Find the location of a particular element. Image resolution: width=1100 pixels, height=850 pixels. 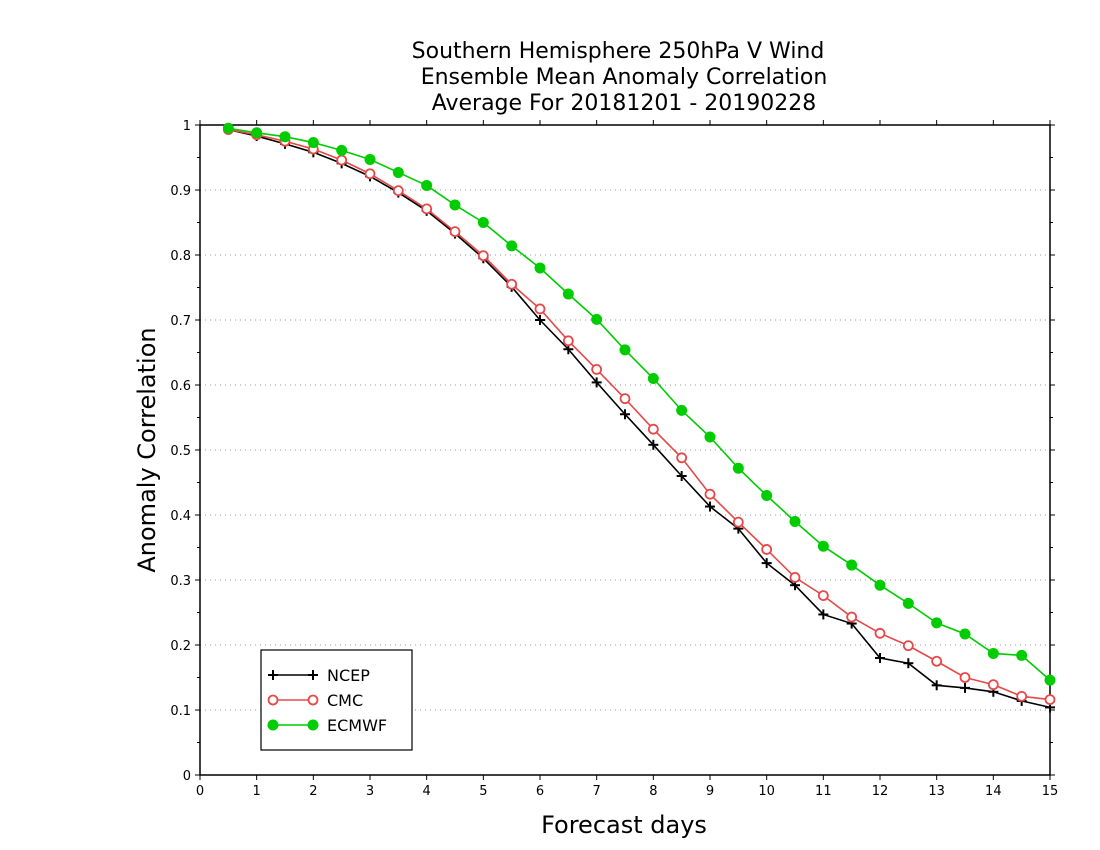

x-tick-label-1: 1 is located at coordinates (257, 791).